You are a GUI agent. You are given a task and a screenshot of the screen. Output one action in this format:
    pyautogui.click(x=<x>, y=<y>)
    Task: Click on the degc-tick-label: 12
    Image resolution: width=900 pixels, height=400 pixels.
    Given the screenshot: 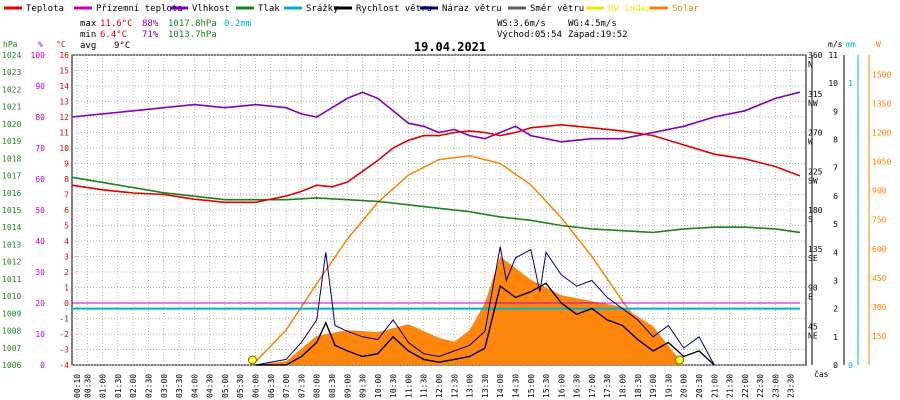 What is the action you would take?
    pyautogui.click(x=64, y=117)
    